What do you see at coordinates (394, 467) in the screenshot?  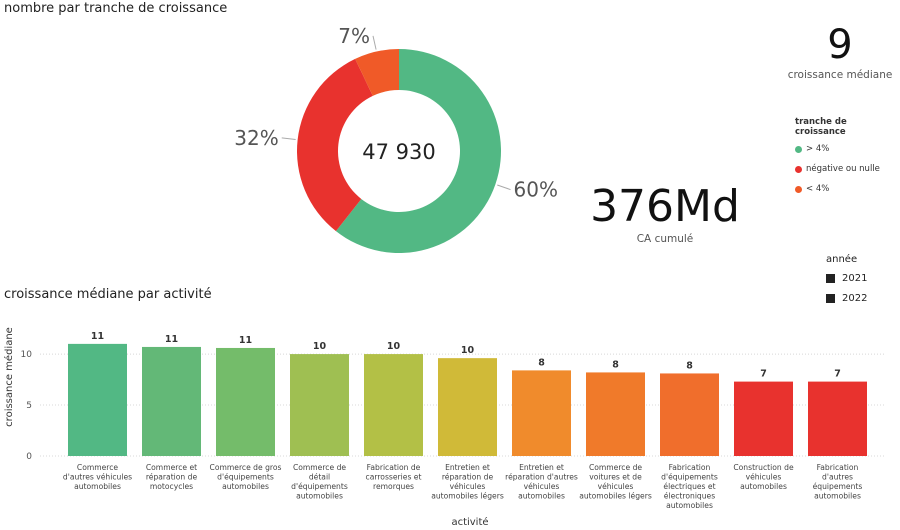 I see `x-tick-label-line: Fabrication de` at bounding box center [394, 467].